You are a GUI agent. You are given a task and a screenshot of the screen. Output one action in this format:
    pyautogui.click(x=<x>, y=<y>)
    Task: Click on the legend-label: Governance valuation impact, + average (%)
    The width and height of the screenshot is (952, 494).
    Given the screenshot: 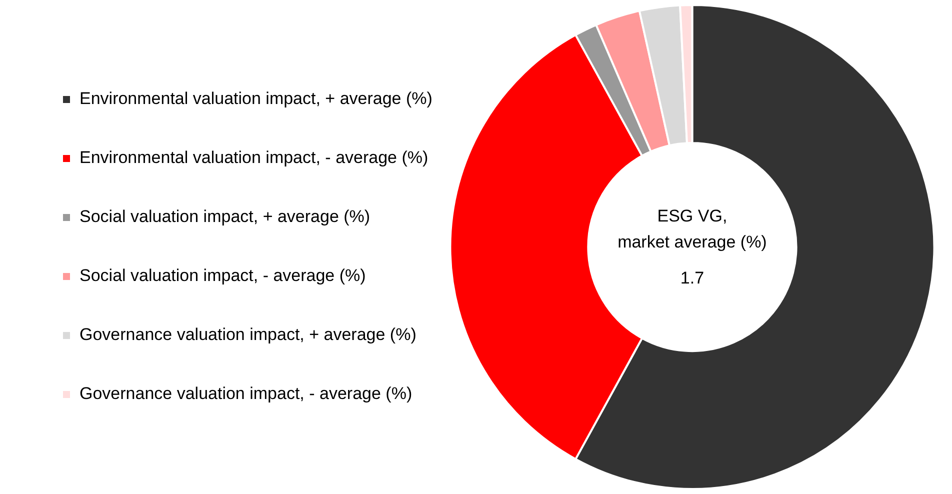 What is the action you would take?
    pyautogui.click(x=248, y=334)
    